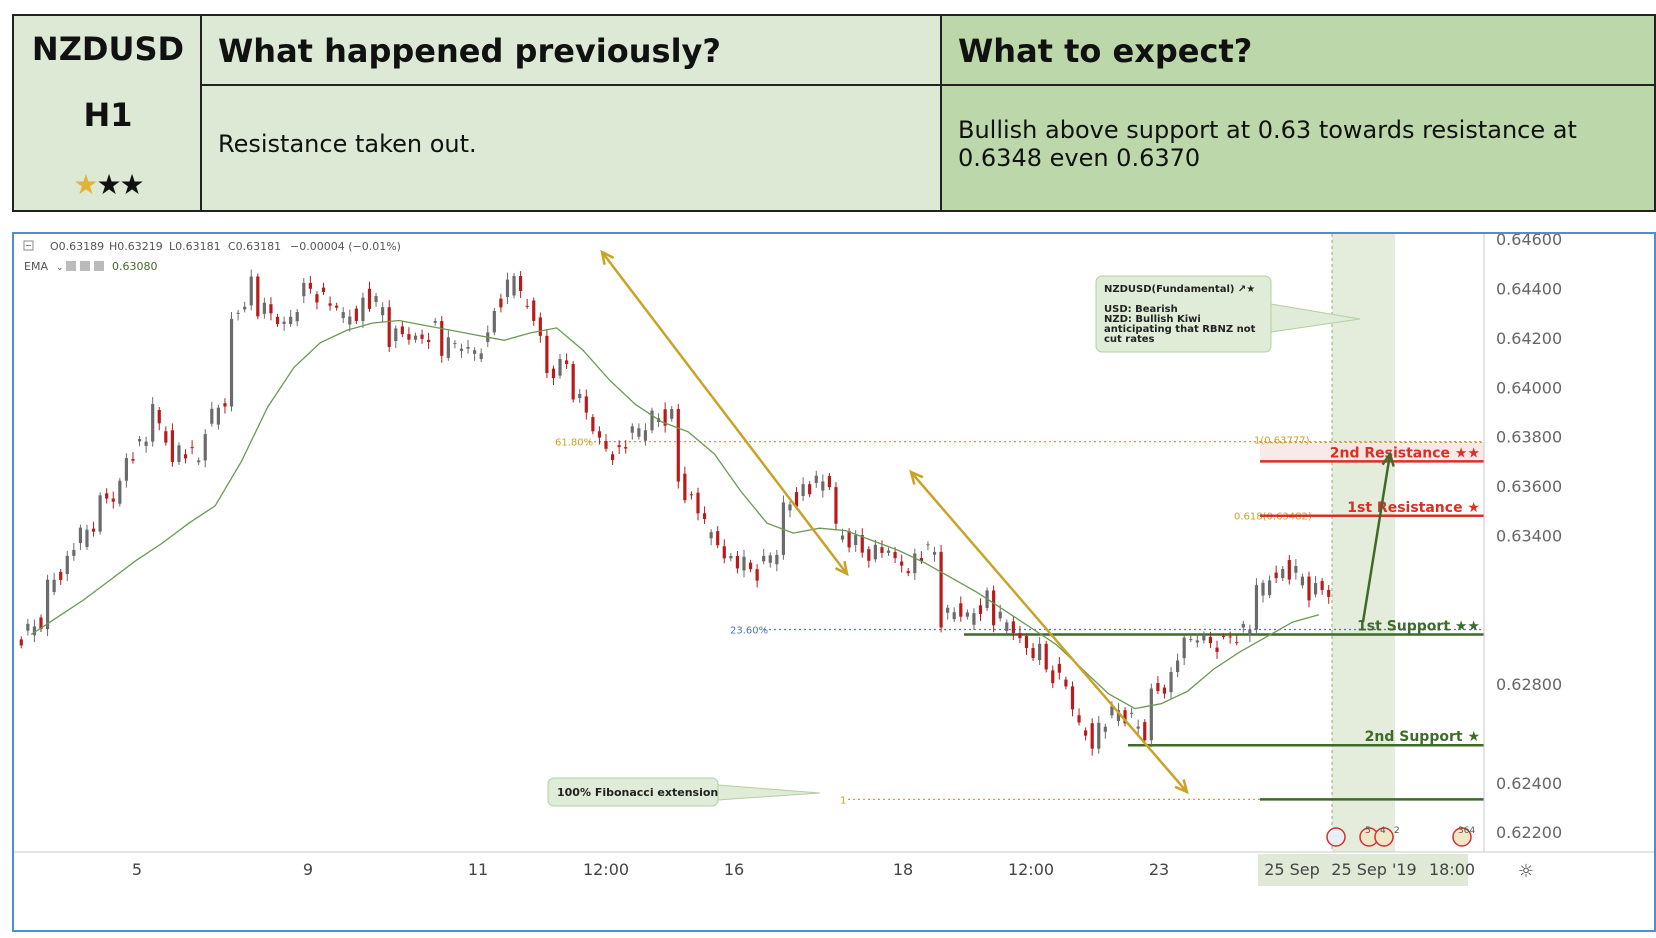 This screenshot has width=1656, height=938. I want to click on x-tick-label: 16, so click(734, 869).